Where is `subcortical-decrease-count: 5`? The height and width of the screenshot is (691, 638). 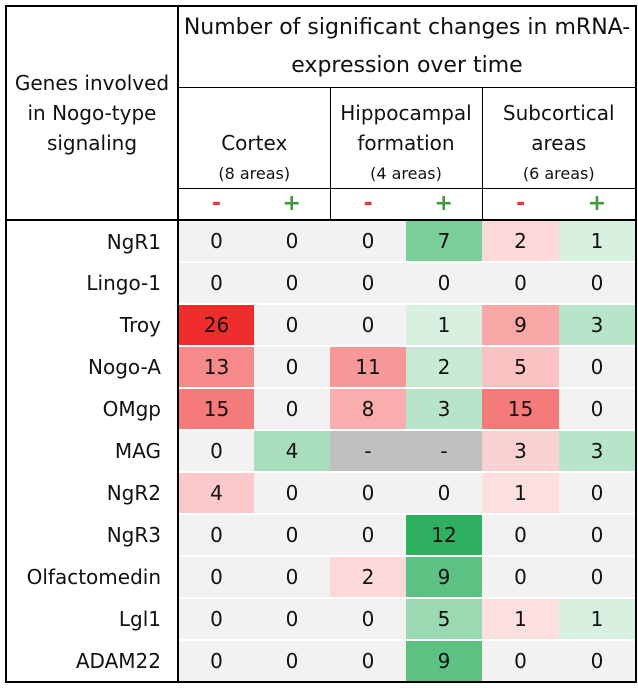 subcortical-decrease-count: 5 is located at coordinates (520, 366).